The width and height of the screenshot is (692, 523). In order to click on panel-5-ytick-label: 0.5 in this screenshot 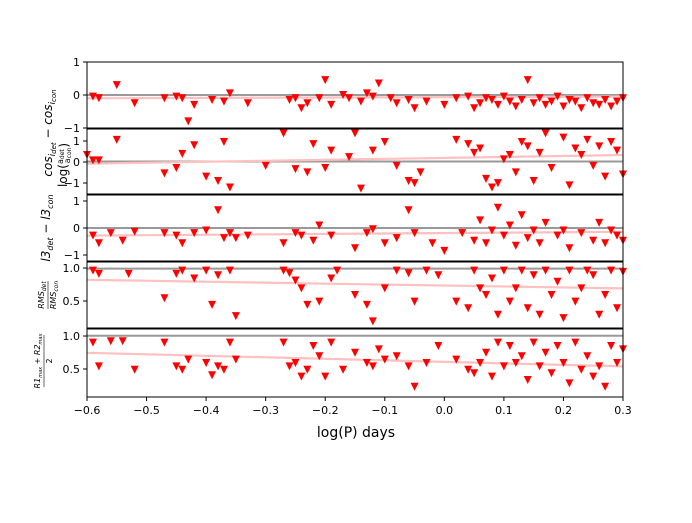, I will do `click(72, 369)`.